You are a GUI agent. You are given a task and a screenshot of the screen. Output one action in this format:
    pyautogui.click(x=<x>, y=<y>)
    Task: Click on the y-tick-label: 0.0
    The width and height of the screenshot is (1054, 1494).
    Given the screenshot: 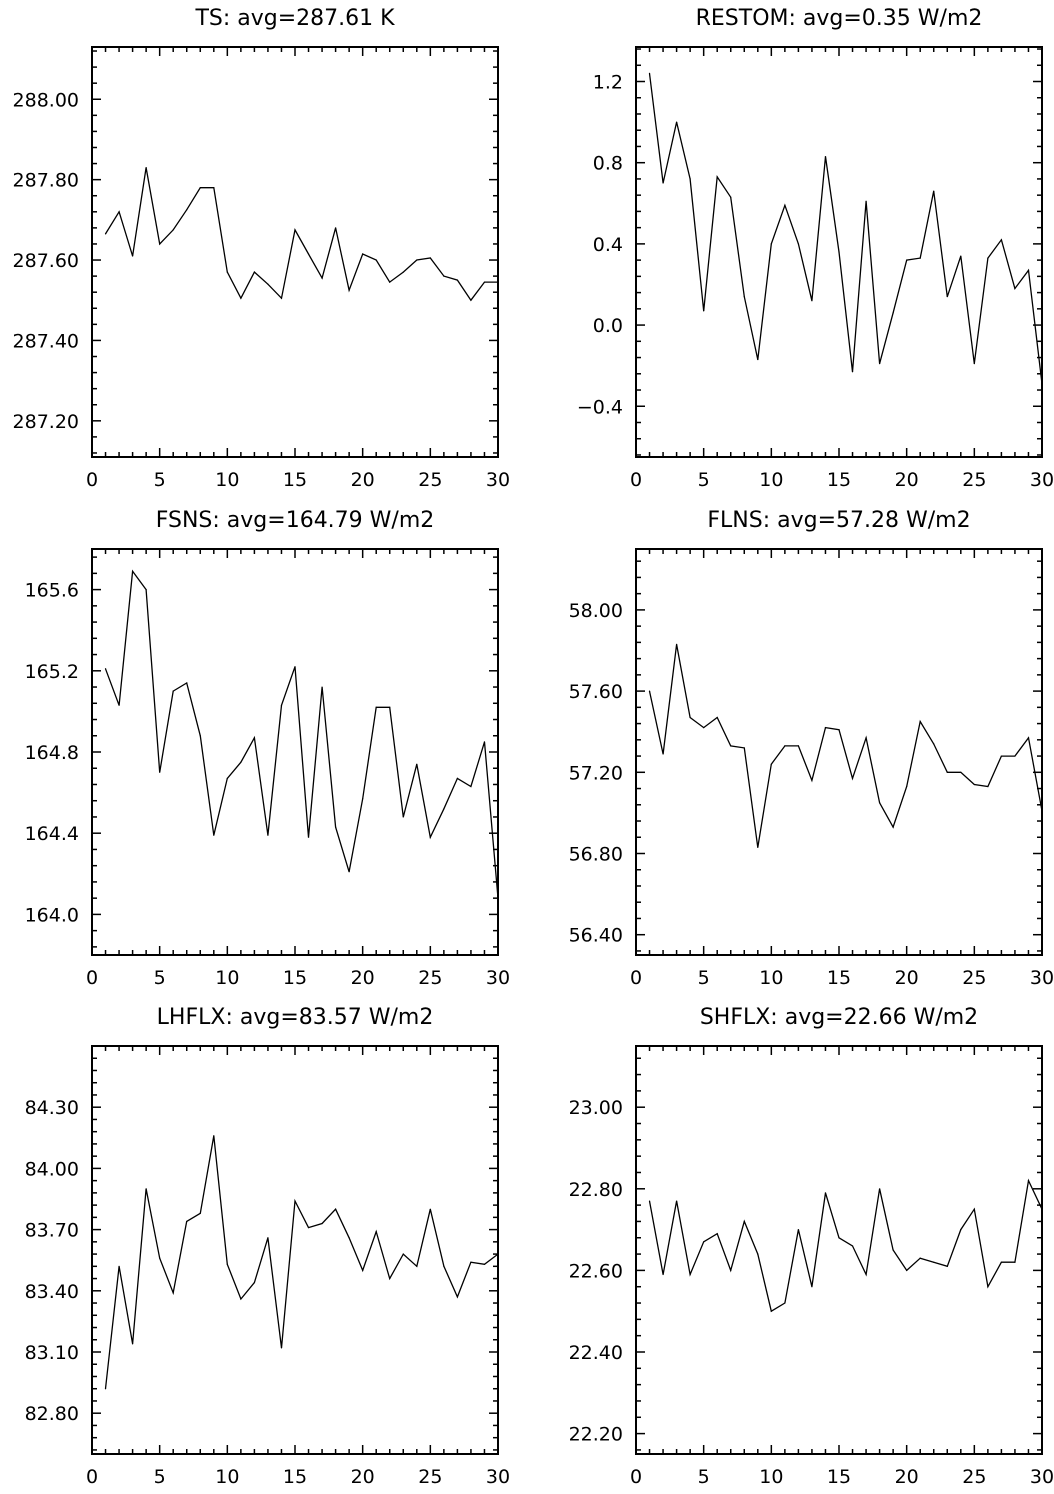 What is the action you would take?
    pyautogui.click(x=608, y=326)
    